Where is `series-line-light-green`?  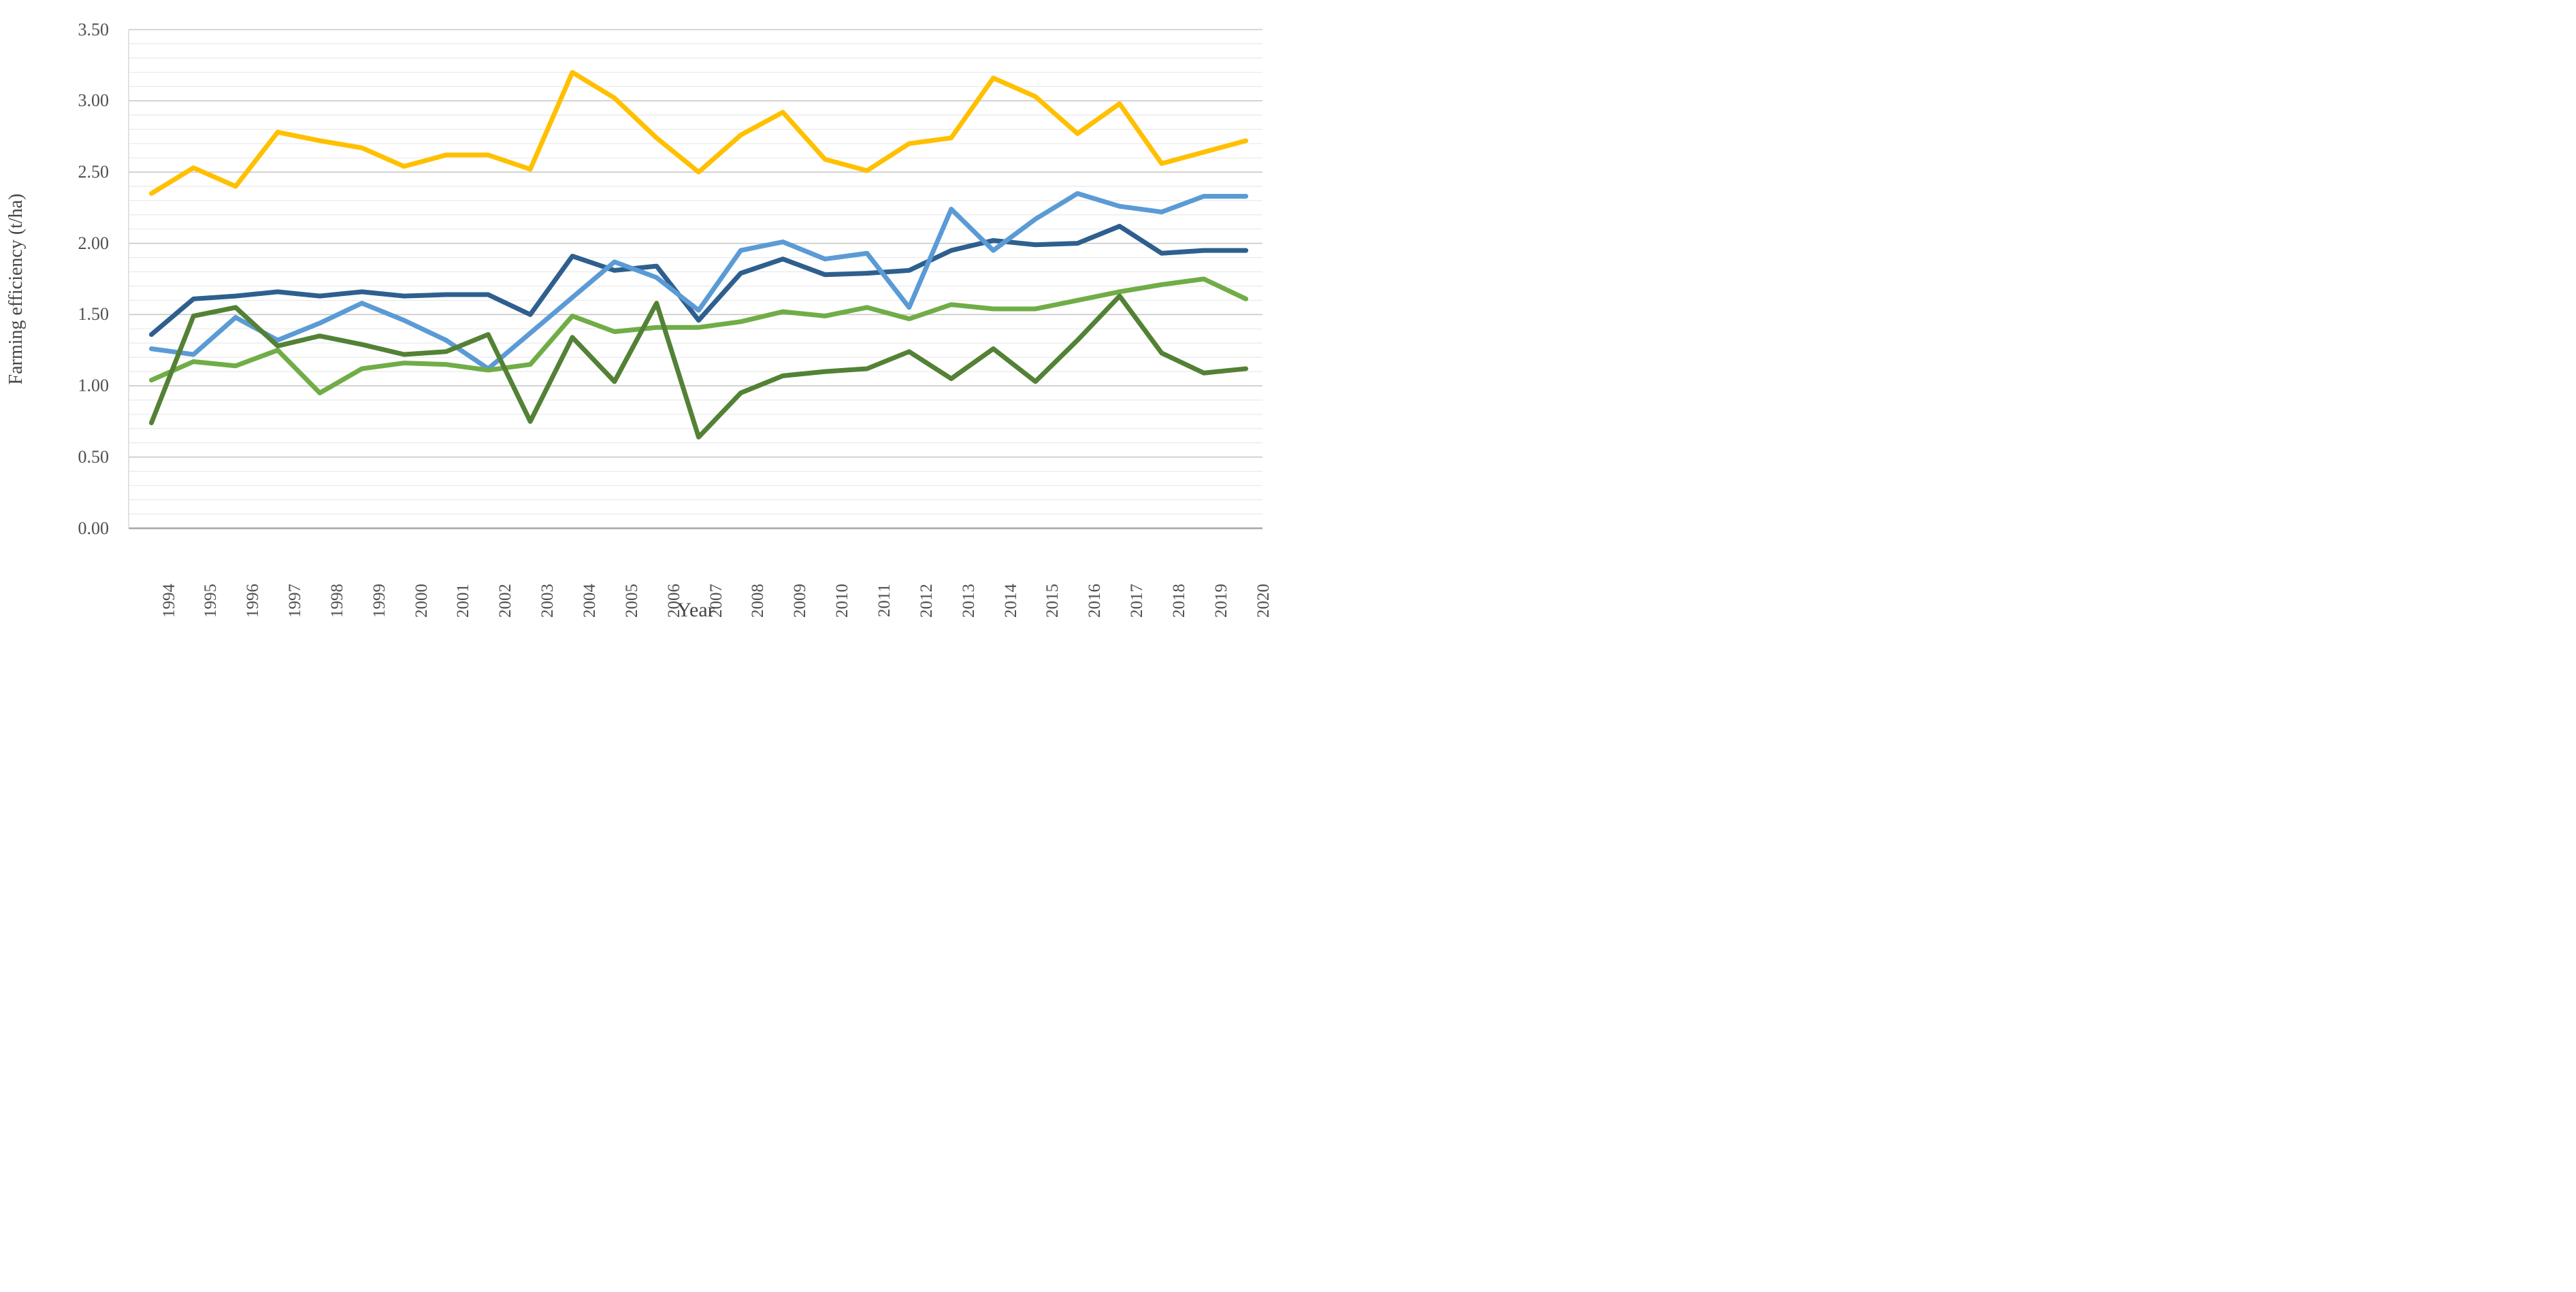
series-line-light-green is located at coordinates (699, 336).